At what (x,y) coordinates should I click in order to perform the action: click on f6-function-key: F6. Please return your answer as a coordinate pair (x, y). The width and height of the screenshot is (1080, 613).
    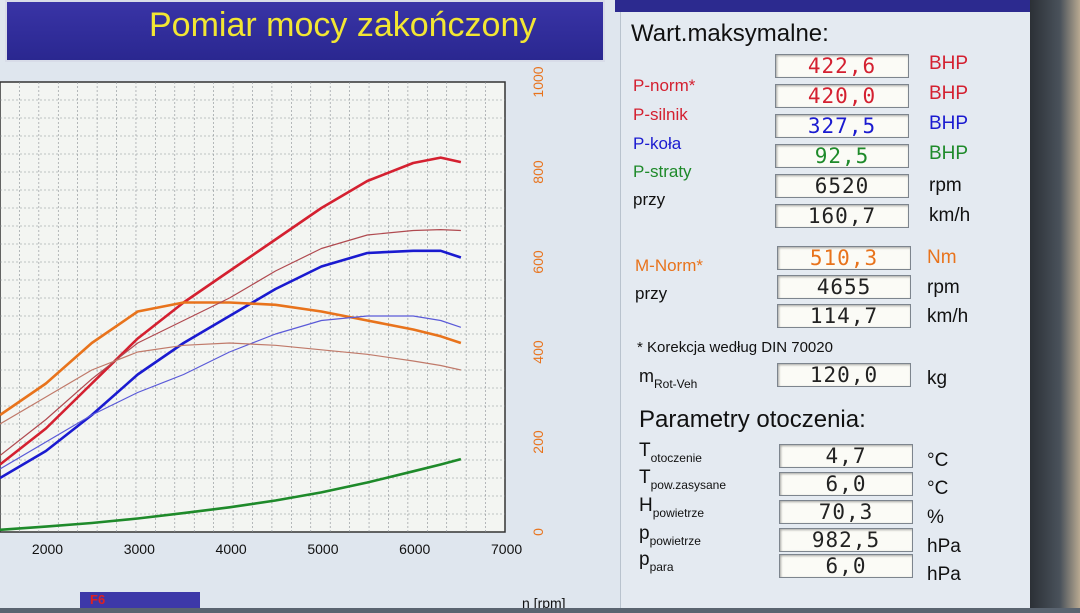
    Looking at the image, I should click on (140, 600).